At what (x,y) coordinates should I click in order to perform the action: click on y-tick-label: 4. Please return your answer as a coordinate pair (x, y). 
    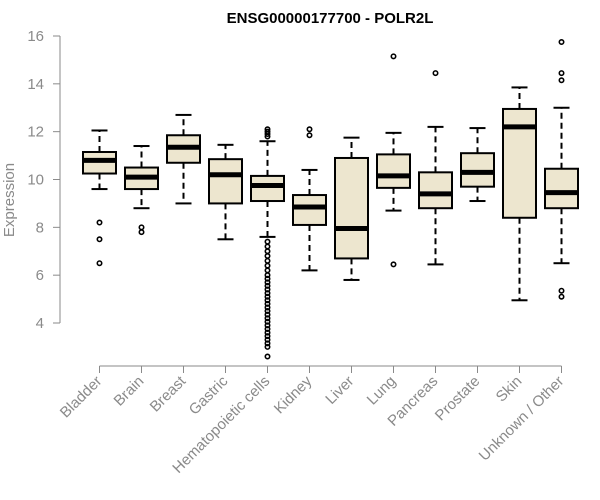
    Looking at the image, I should click on (40, 323).